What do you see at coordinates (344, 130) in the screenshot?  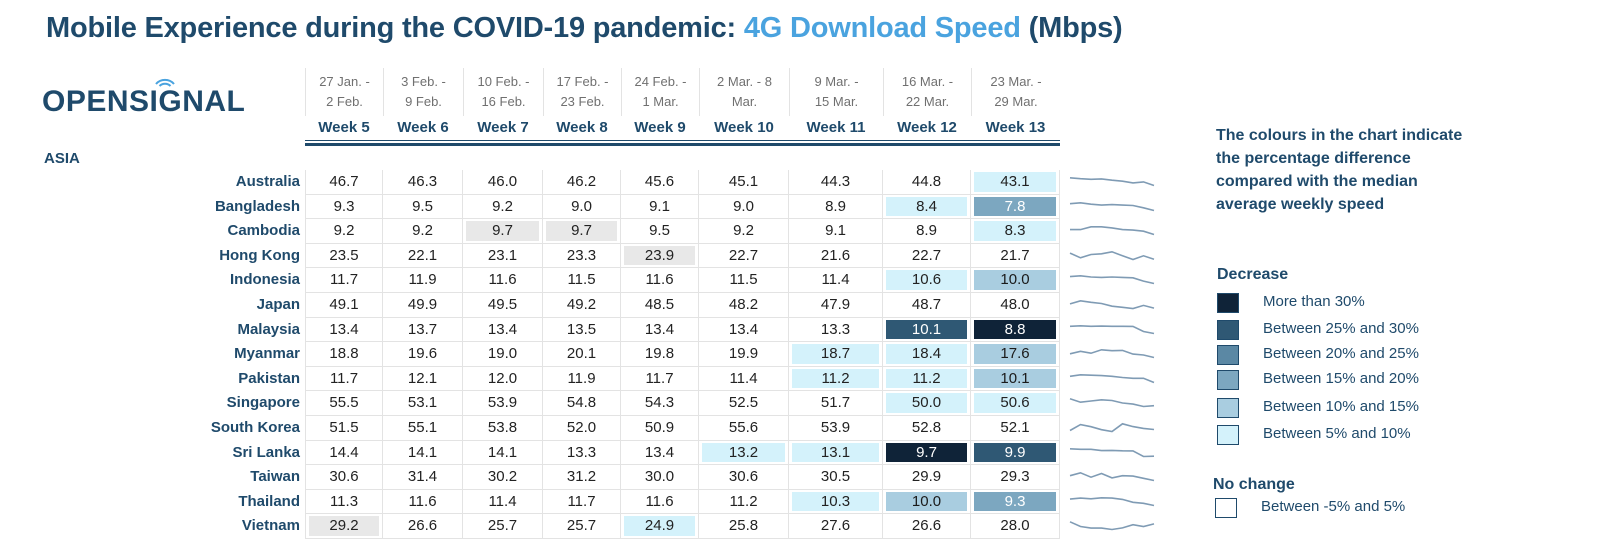 I see `week-label: Week 5` at bounding box center [344, 130].